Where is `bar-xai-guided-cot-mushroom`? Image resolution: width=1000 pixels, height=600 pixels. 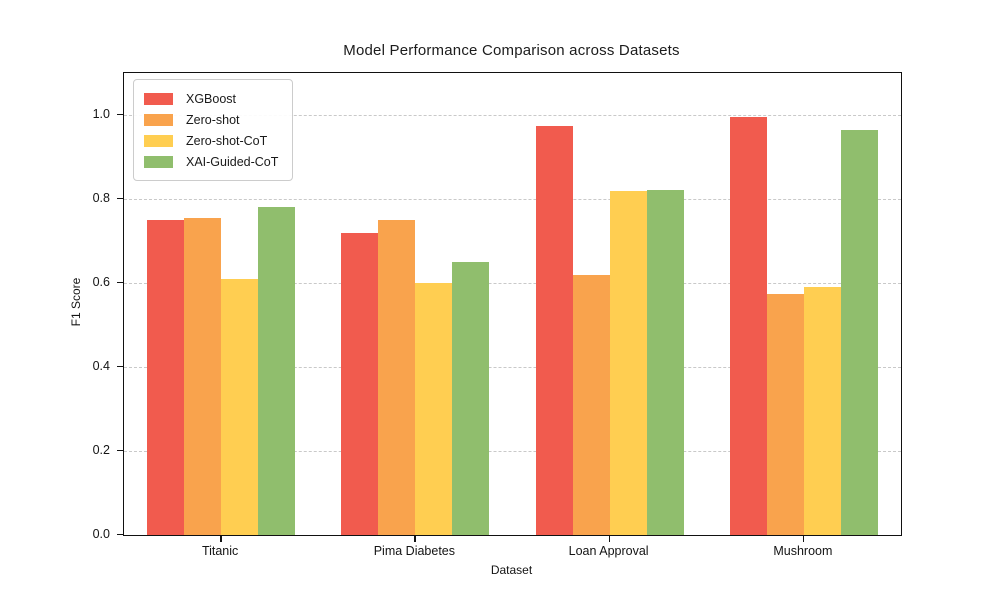 bar-xai-guided-cot-mushroom is located at coordinates (859, 332).